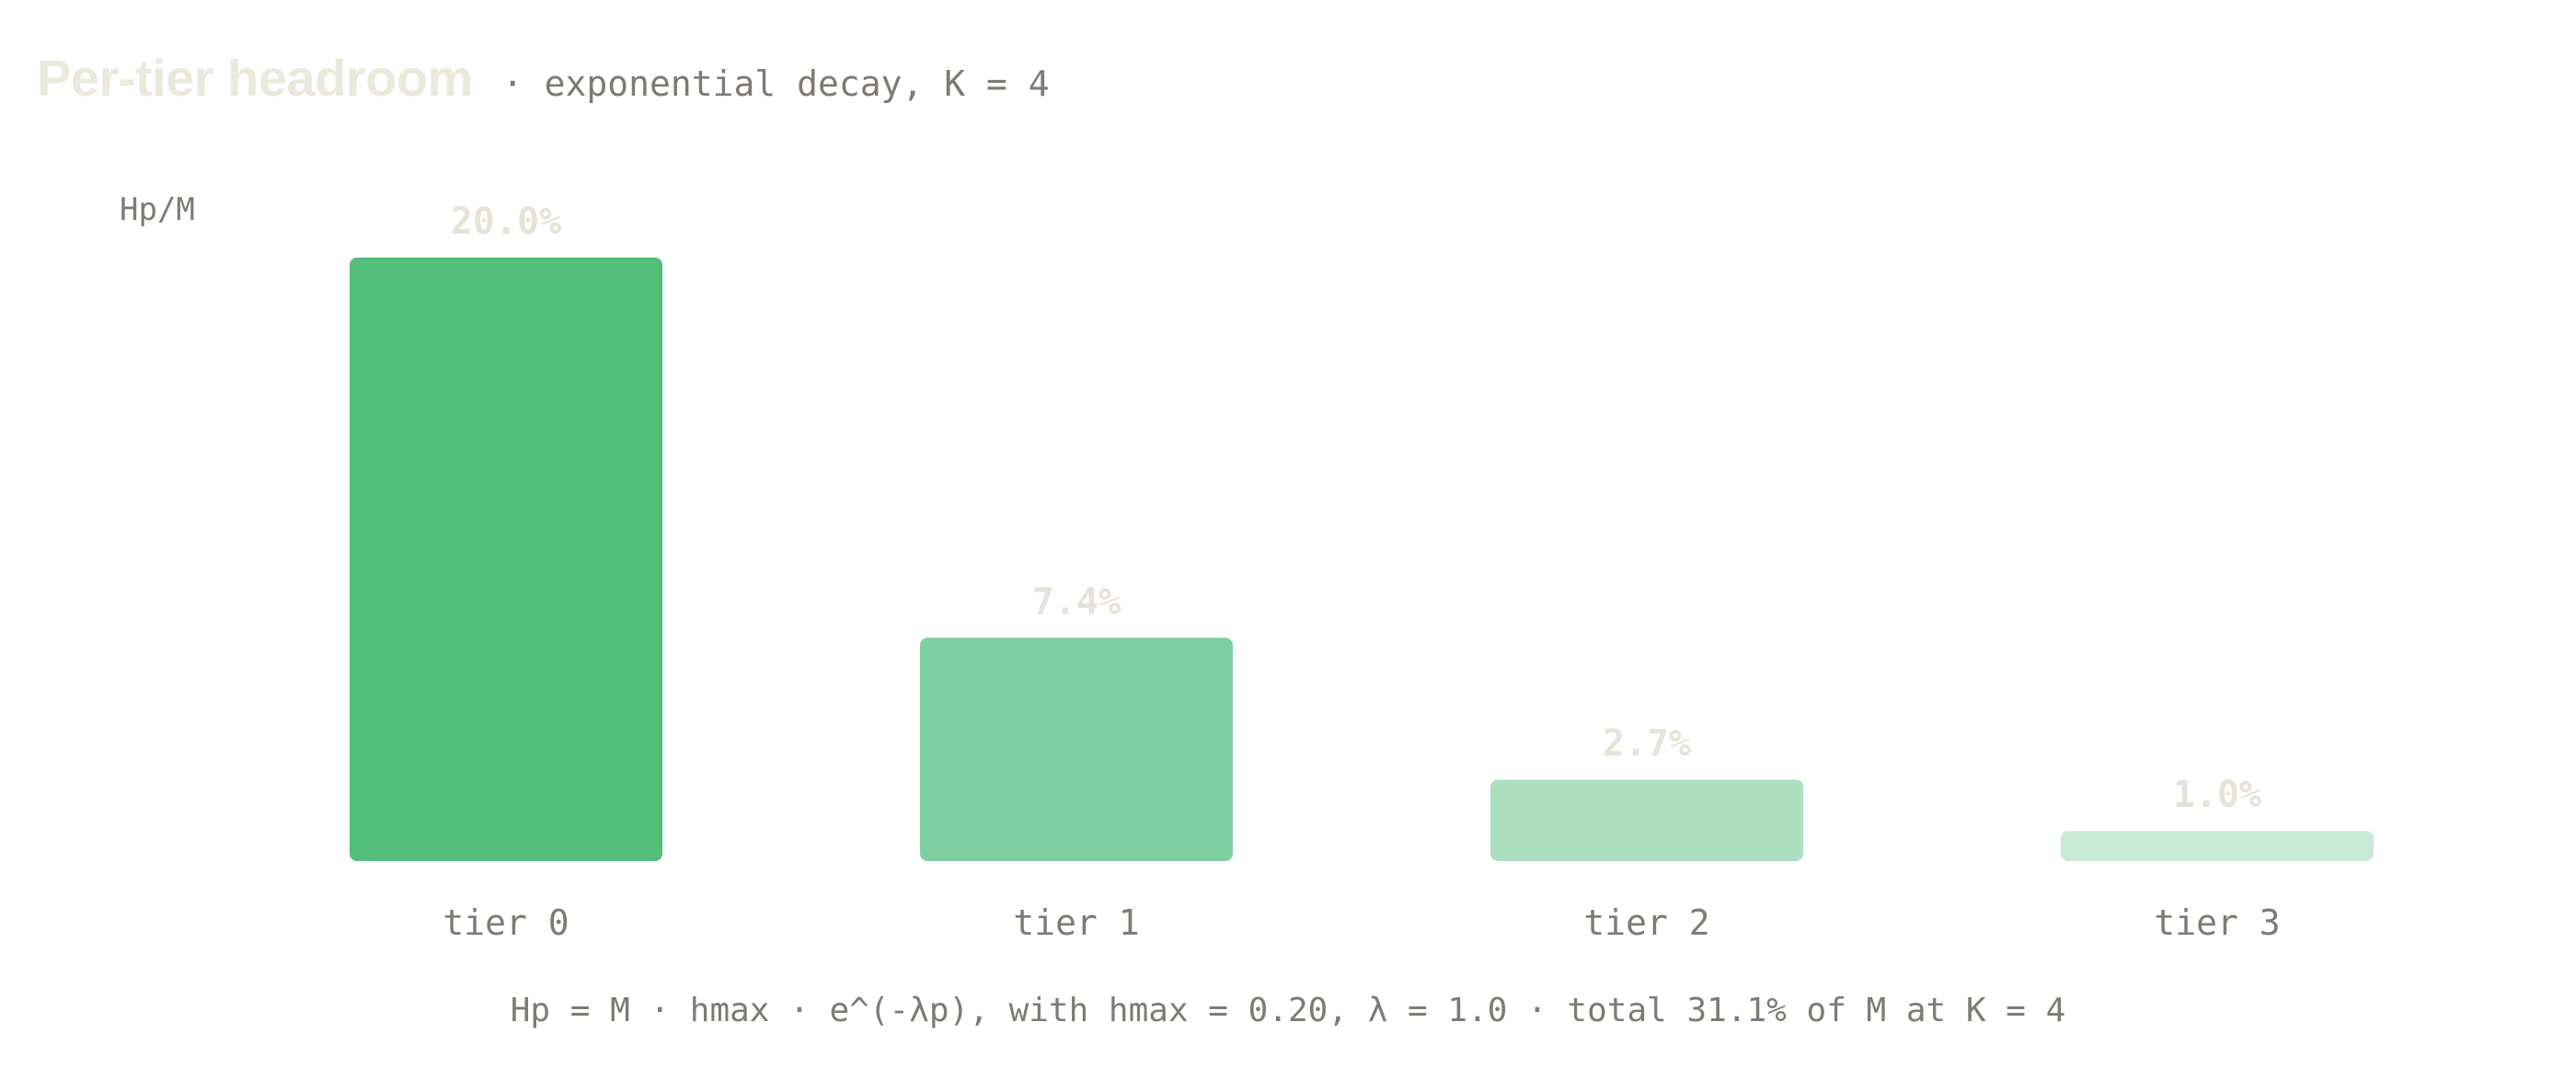  Describe the element at coordinates (2217, 922) in the screenshot. I see `category-label: tier 3` at that location.